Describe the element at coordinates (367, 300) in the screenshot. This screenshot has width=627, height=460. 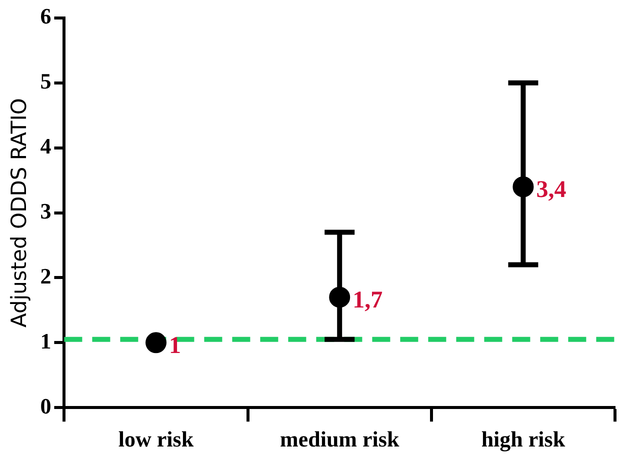
I see `data-label: 1,7` at that location.